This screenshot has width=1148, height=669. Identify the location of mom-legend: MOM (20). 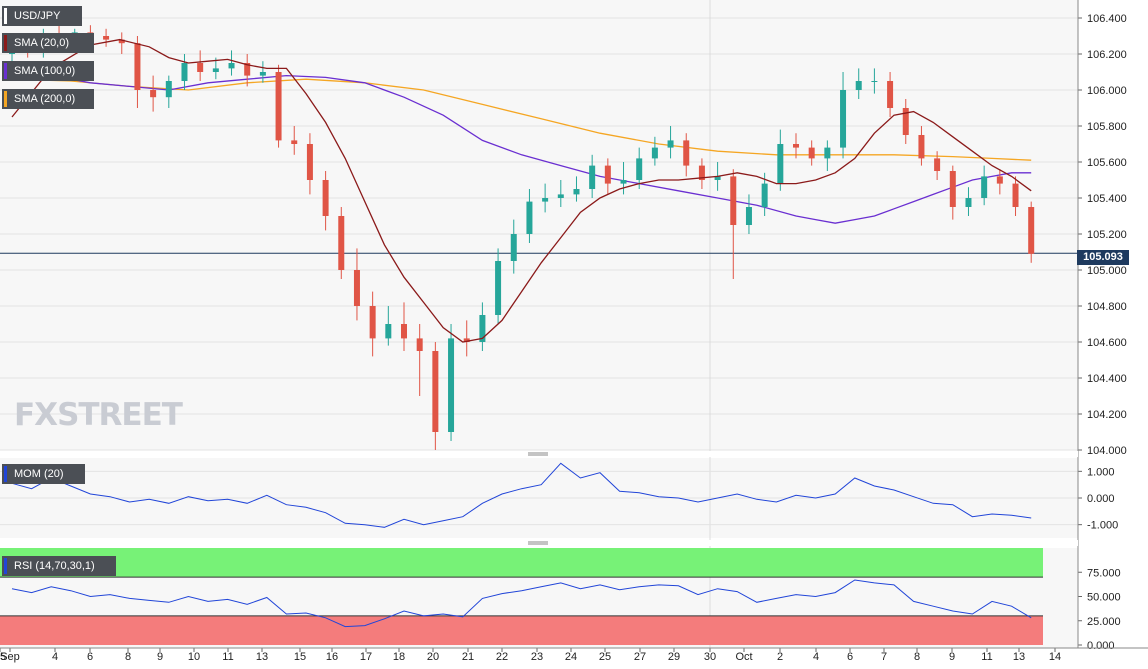
(43, 474).